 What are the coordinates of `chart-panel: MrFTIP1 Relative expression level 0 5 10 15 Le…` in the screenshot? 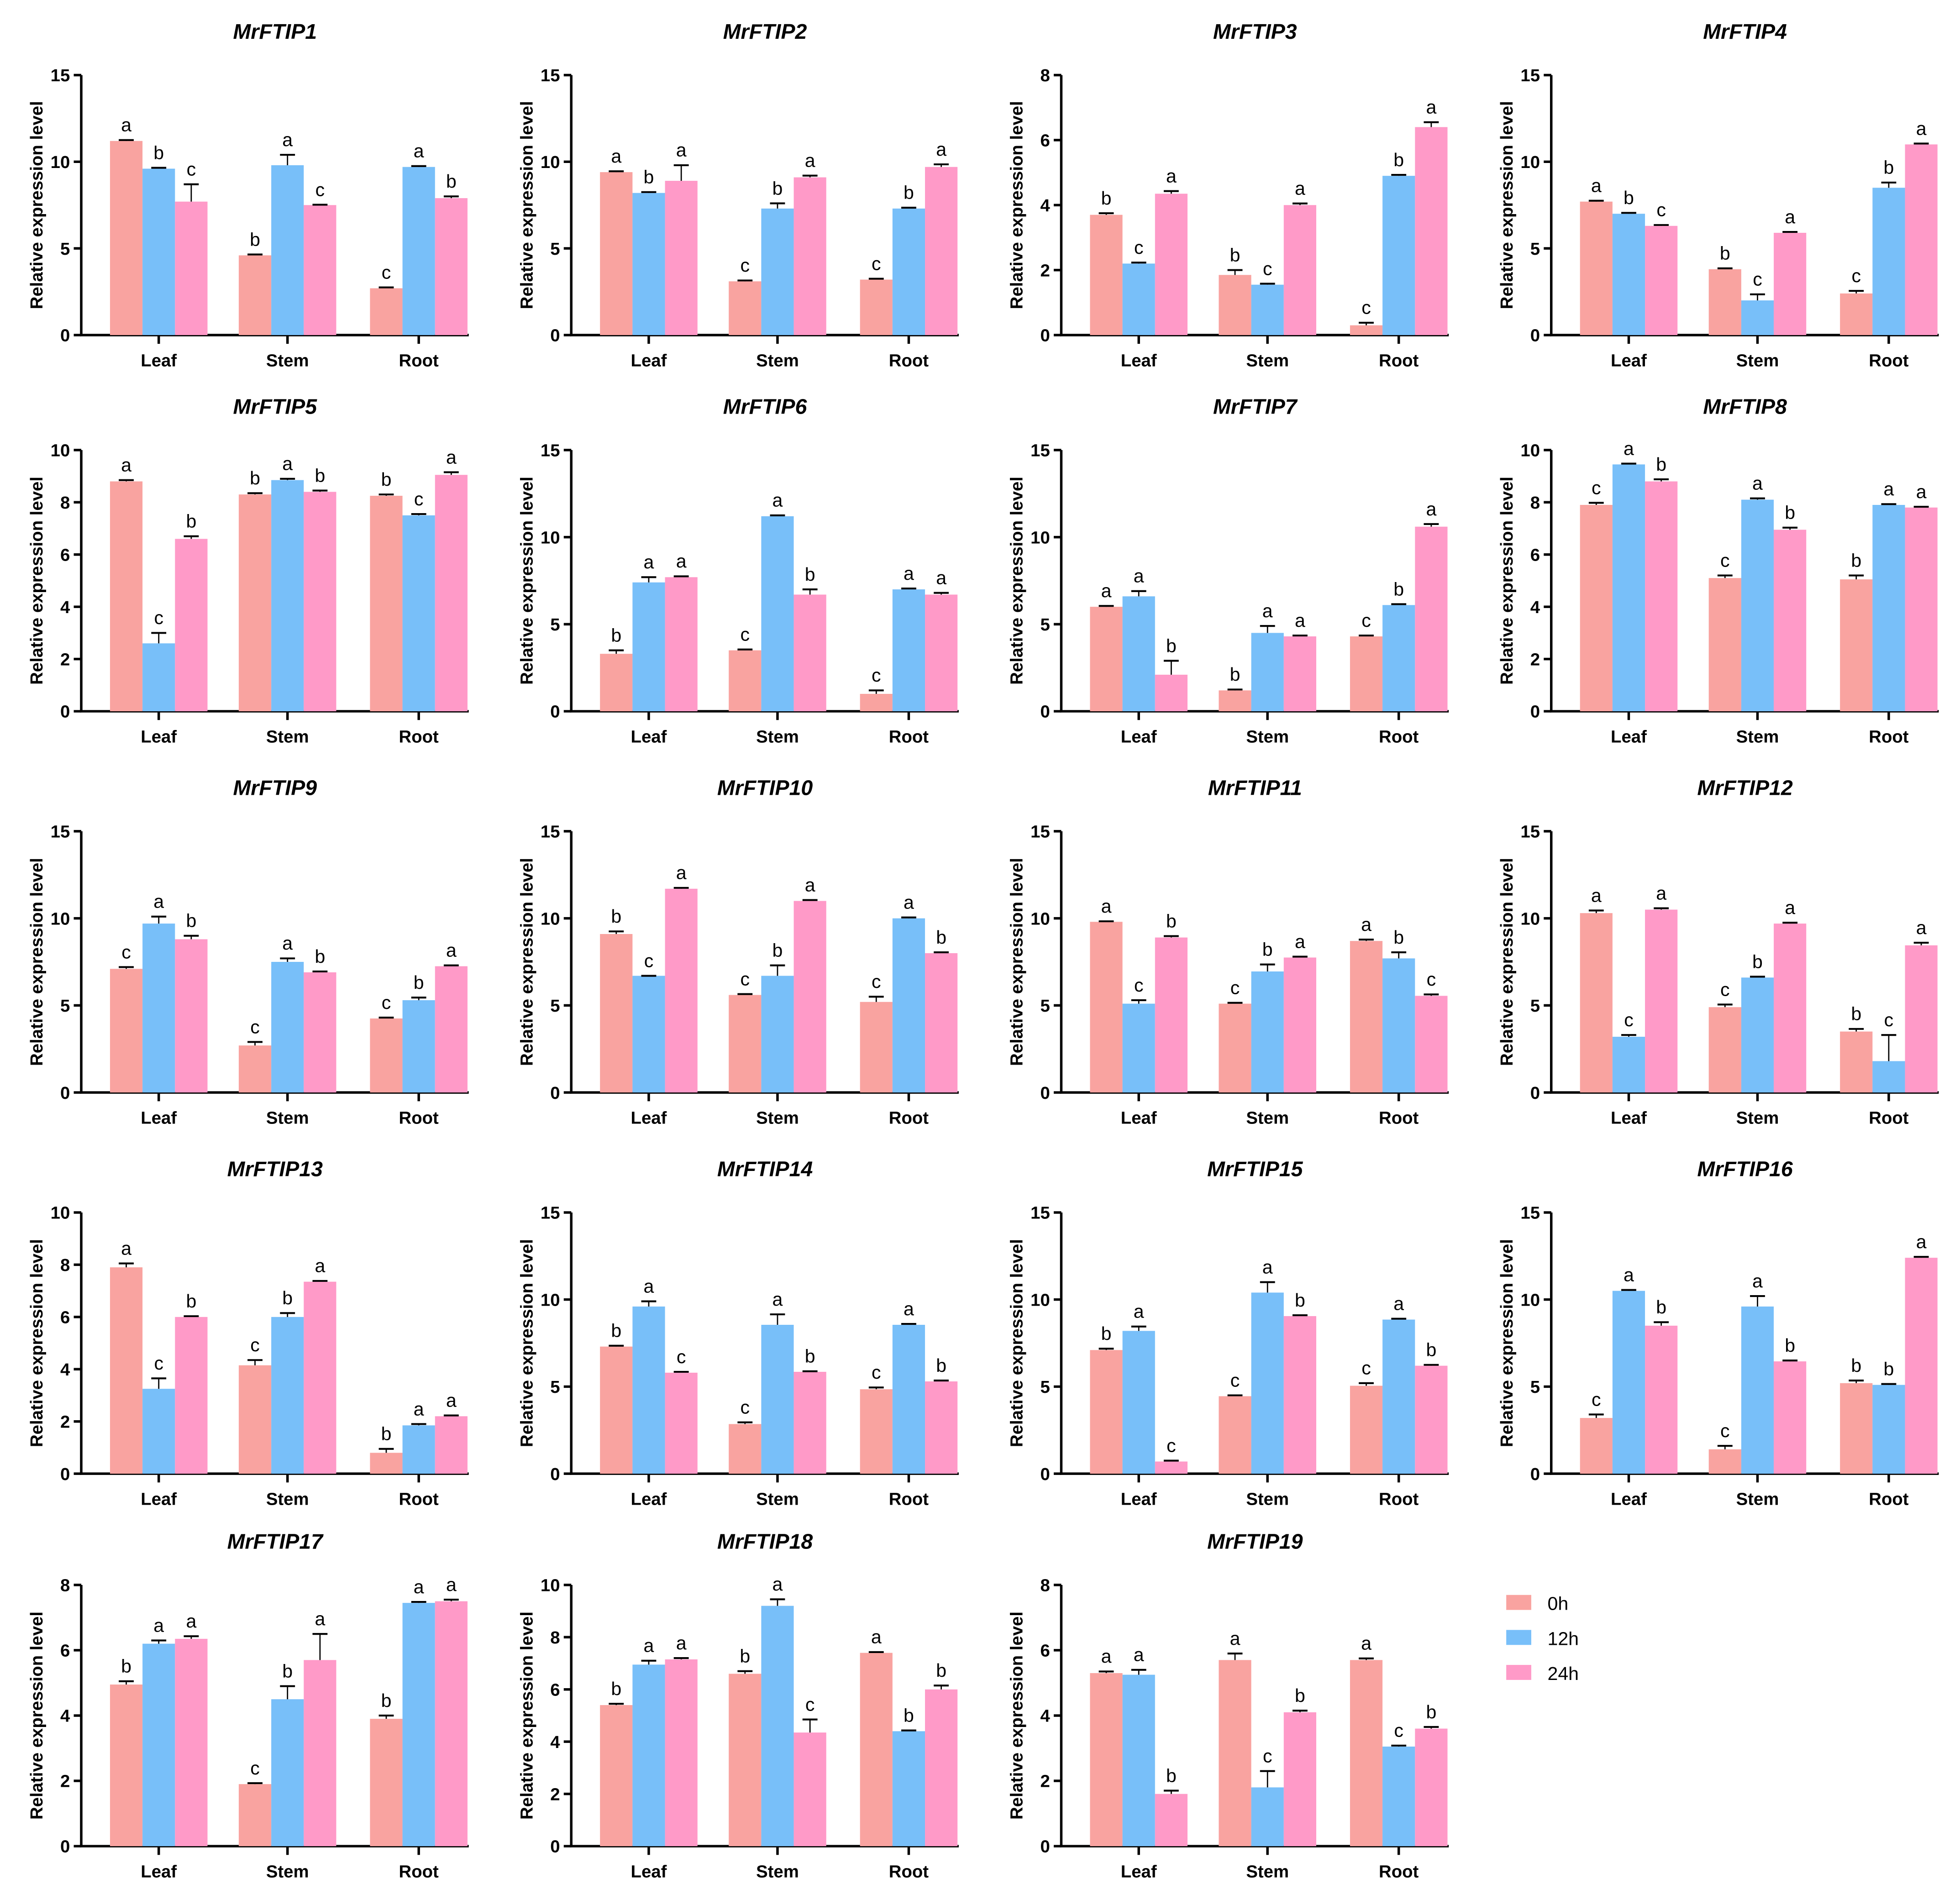 It's located at (248, 195).